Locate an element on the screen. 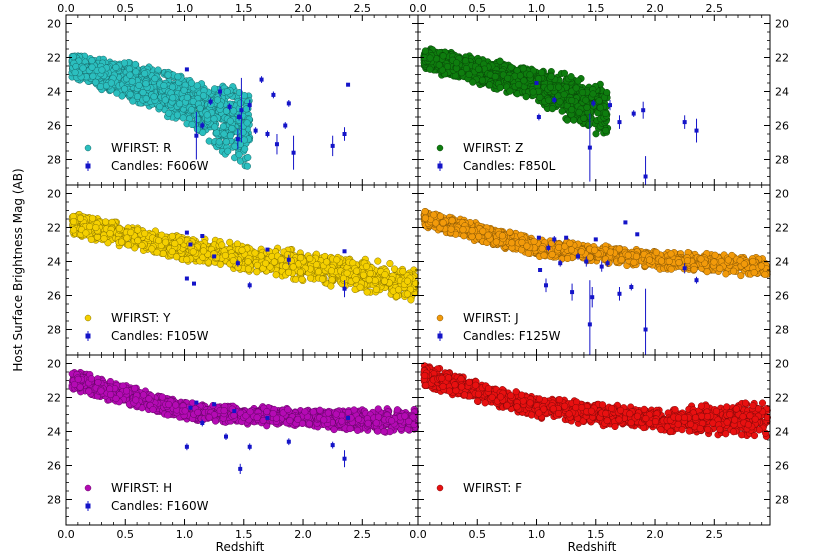 The image size is (830, 554). x-tick-label: 2.5 is located at coordinates (363, 8).